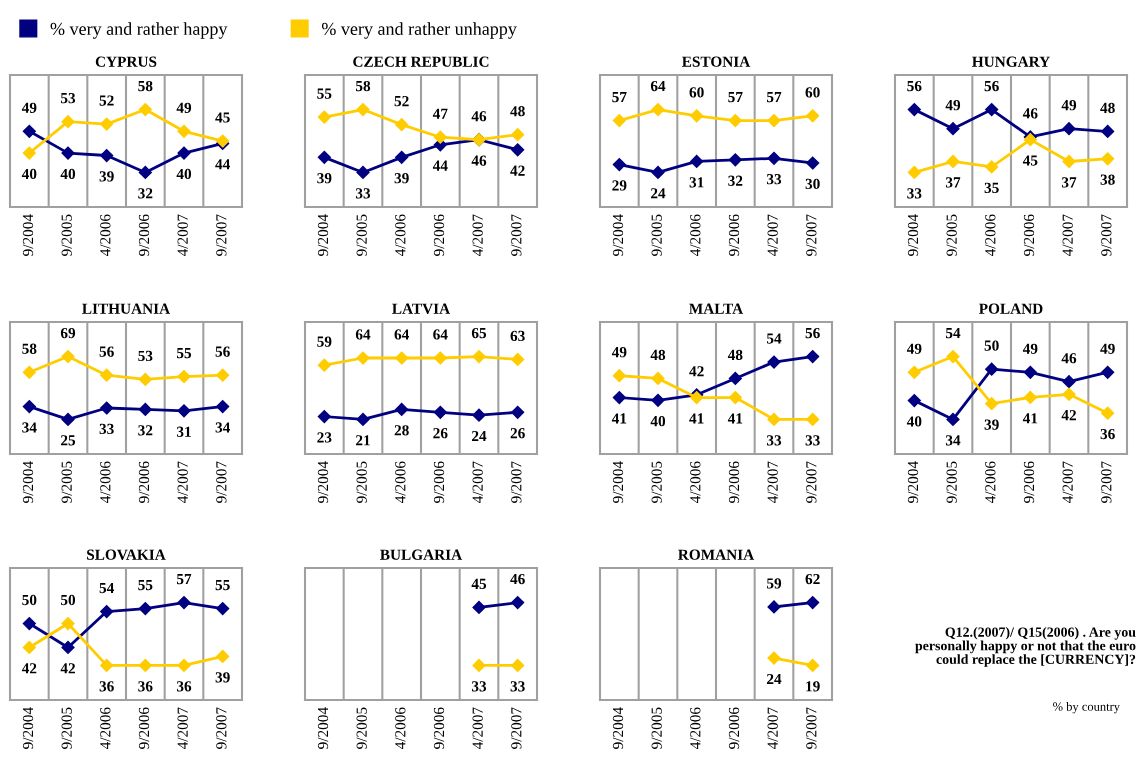 The image size is (1141, 758). Describe the element at coordinates (517, 111) in the screenshot. I see `data-label: 48` at that location.